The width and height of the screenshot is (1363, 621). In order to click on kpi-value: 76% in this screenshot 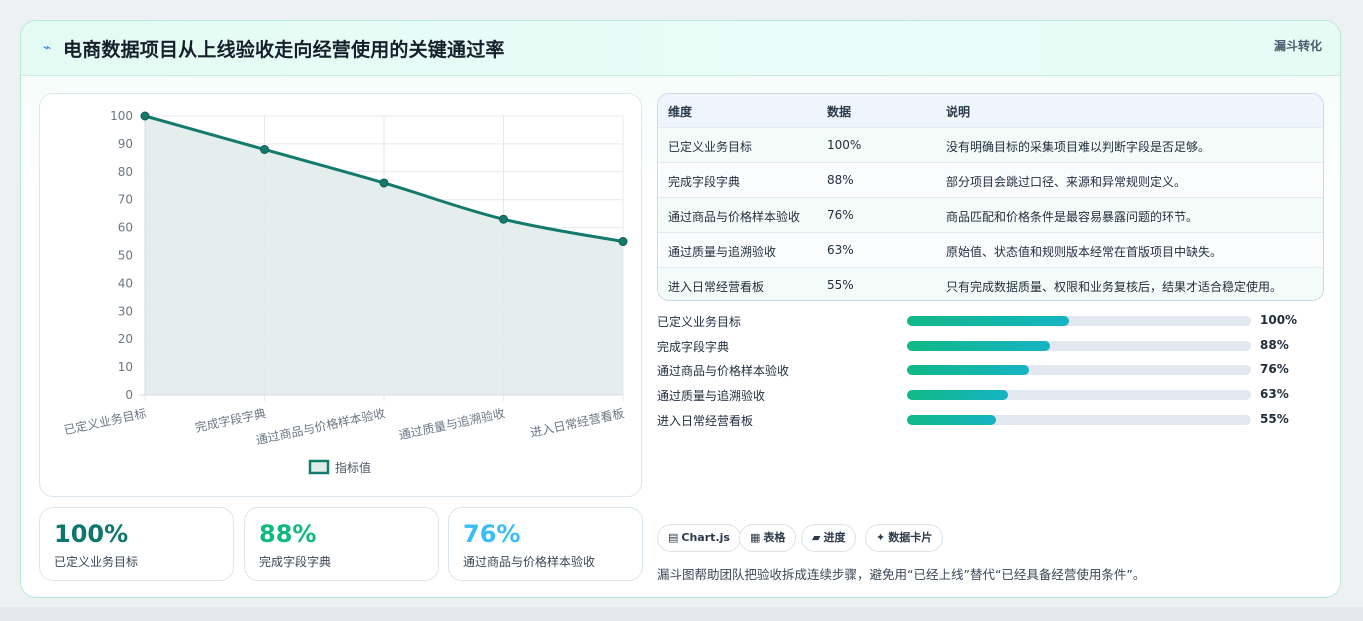, I will do `click(492, 534)`.